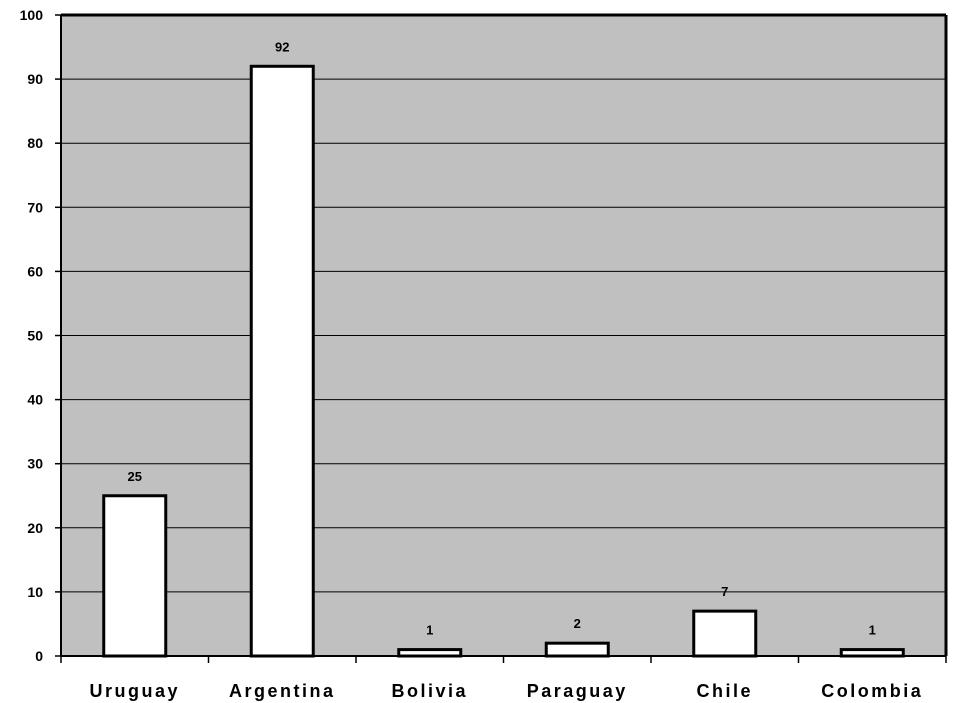  I want to click on y-tick-label: 50, so click(35, 336).